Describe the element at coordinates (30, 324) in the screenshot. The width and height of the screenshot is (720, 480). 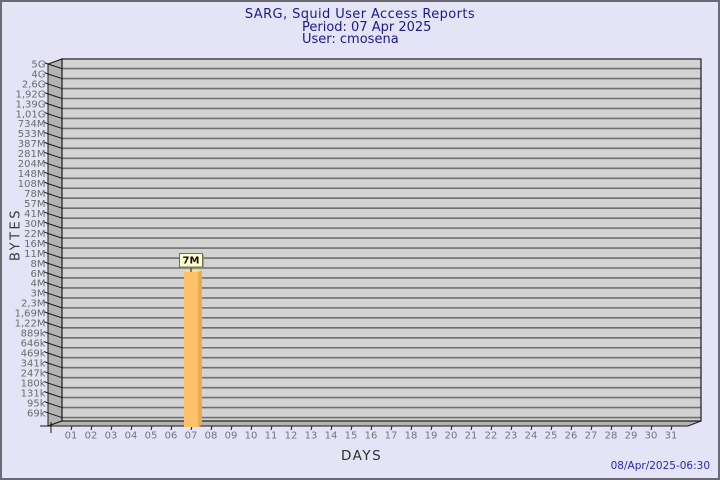
I see `y-tick-label: 1,22M` at that location.